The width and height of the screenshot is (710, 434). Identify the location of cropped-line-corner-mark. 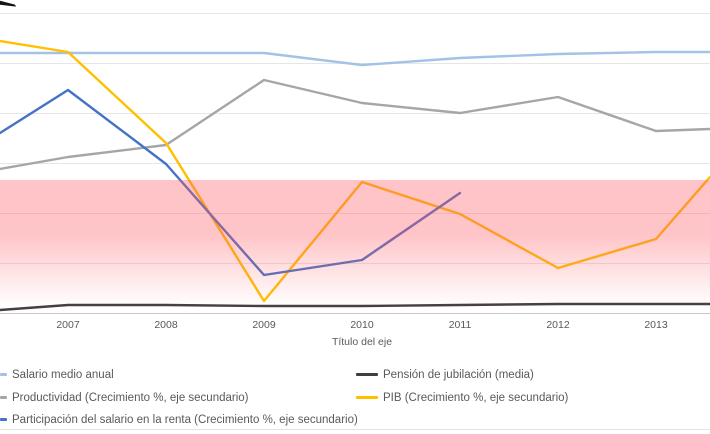
(8, 3).